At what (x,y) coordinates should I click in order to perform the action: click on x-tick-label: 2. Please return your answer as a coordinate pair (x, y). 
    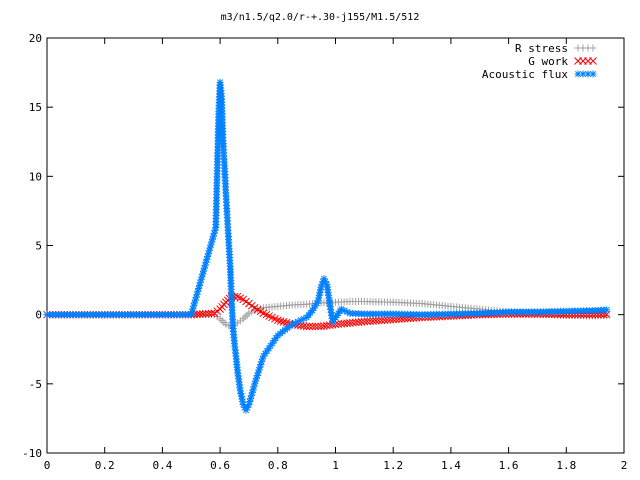
    Looking at the image, I should click on (624, 465).